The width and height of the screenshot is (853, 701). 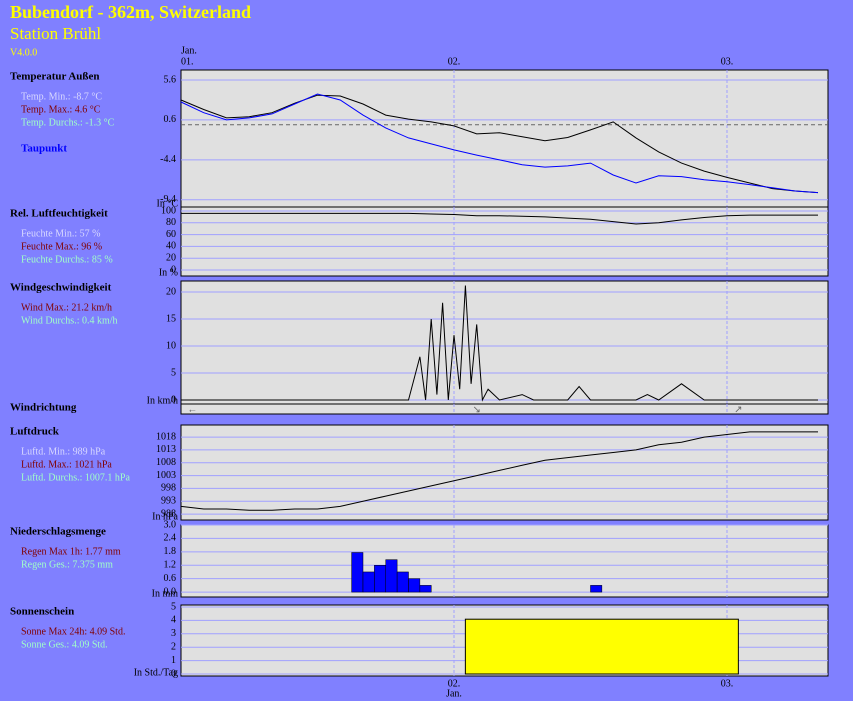 What do you see at coordinates (171, 234) in the screenshot?
I see `y-tick-label: 60` at bounding box center [171, 234].